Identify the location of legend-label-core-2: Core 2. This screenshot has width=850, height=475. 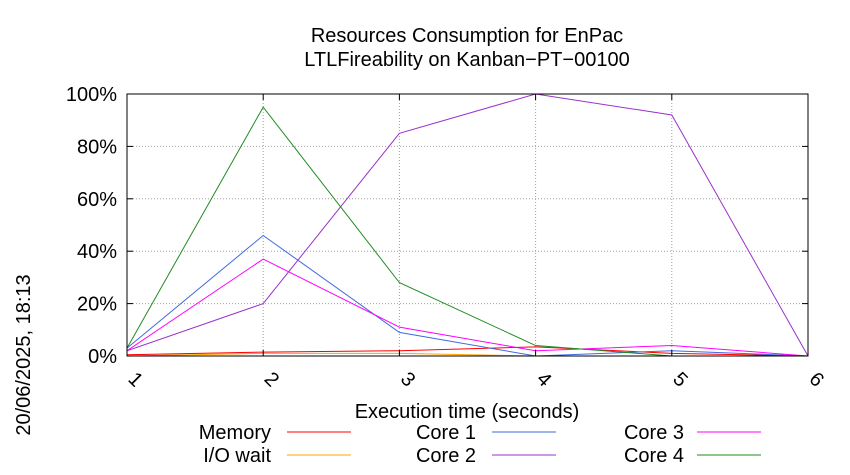
(446, 456).